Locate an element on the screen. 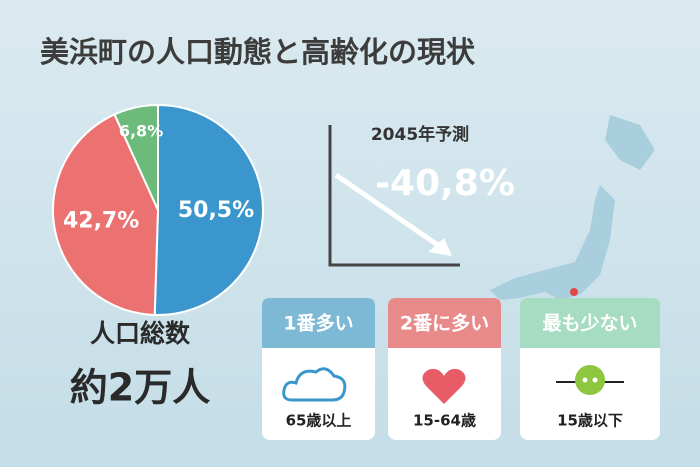  cloud-icon is located at coordinates (314, 384).